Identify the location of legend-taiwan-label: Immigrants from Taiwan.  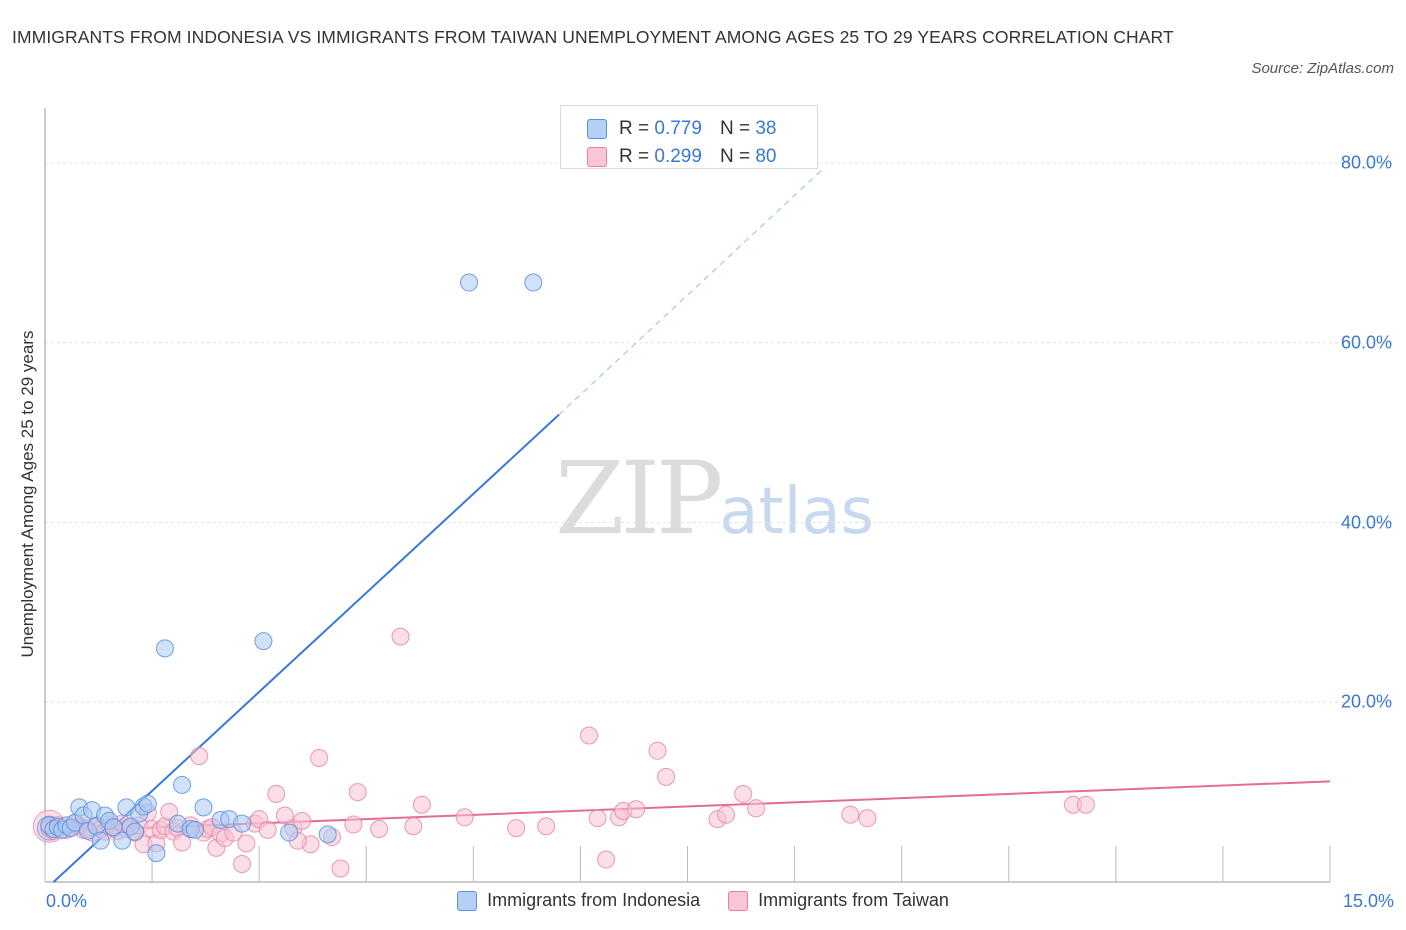
(853, 900).